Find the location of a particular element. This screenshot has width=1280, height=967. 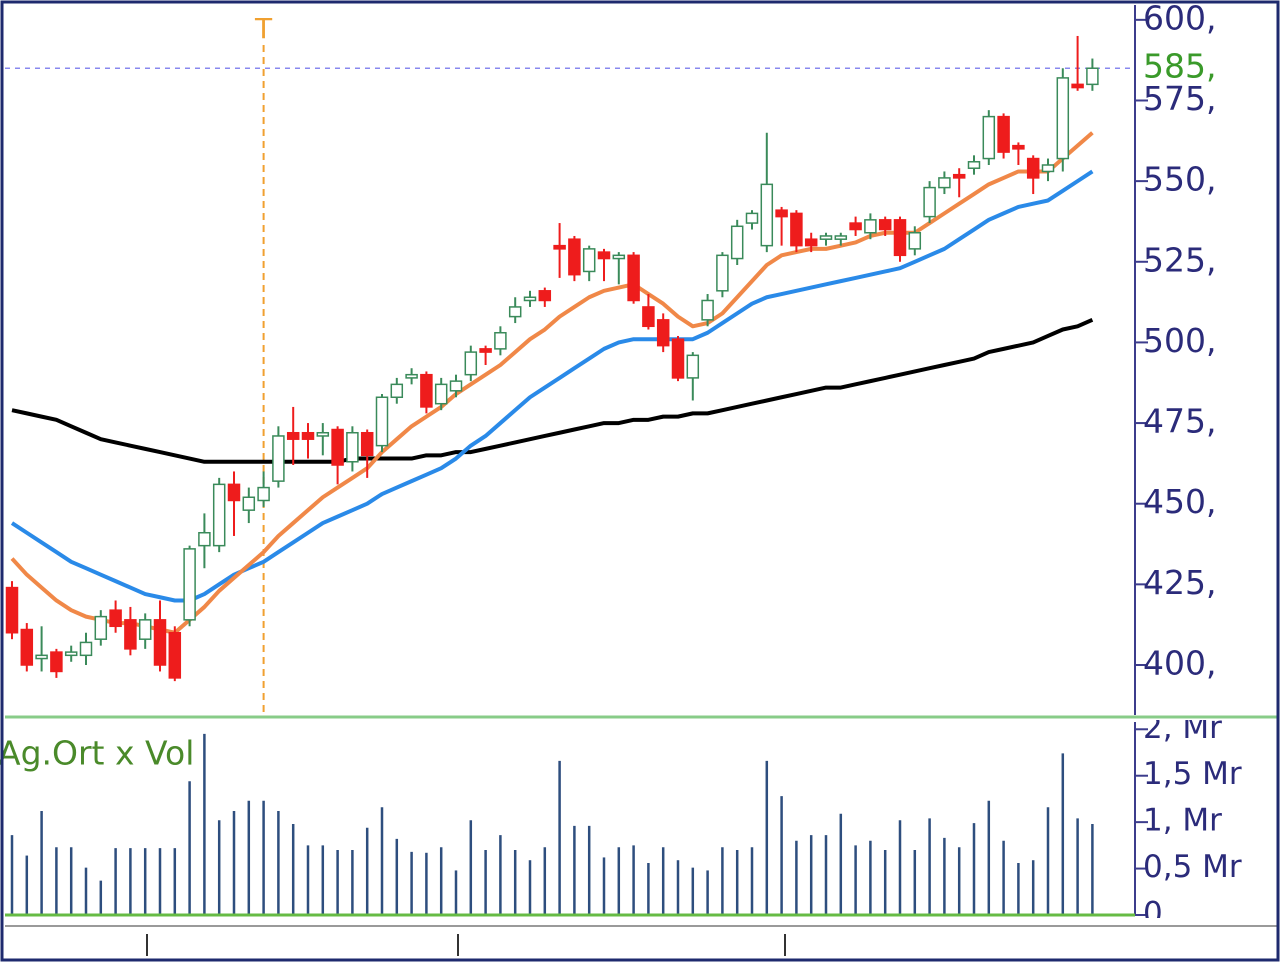

last-price-bg is located at coordinates (1183, 68).